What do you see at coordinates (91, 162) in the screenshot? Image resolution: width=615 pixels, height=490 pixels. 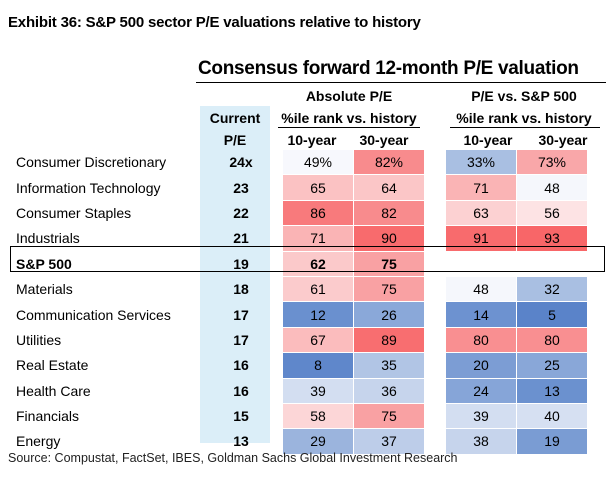 I see `sector-name: Consumer Discretionary` at bounding box center [91, 162].